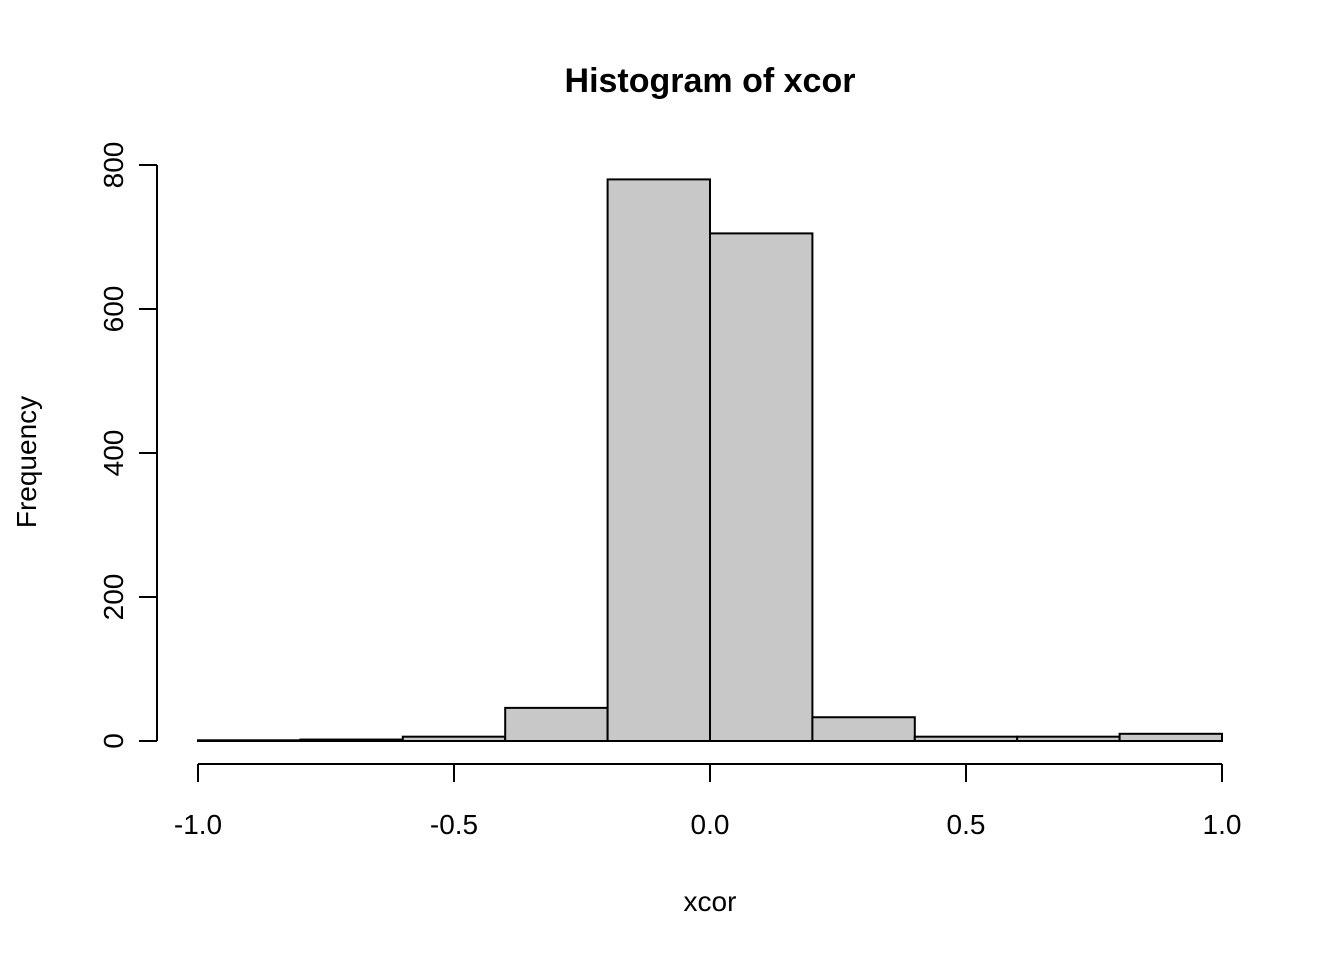  I want to click on x-tick-label: 0.5, so click(966, 824).